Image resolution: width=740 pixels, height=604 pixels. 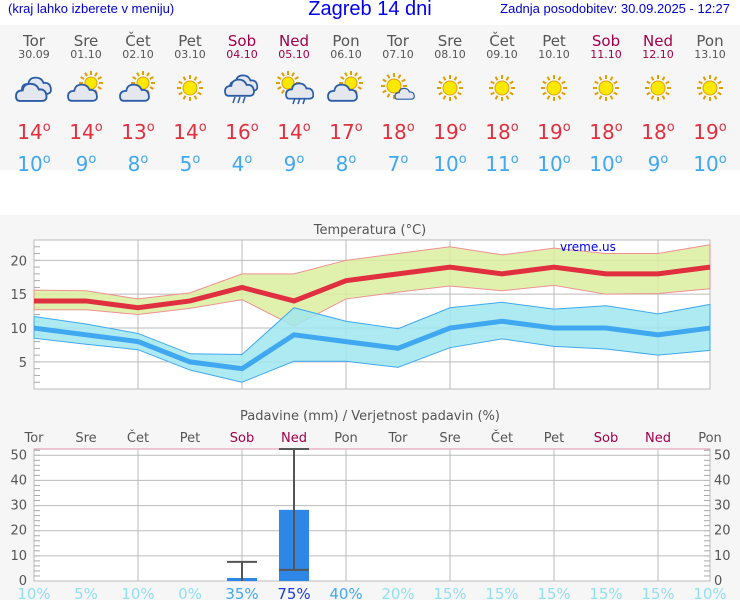 I want to click on precip-probability: 75%, so click(x=293, y=592).